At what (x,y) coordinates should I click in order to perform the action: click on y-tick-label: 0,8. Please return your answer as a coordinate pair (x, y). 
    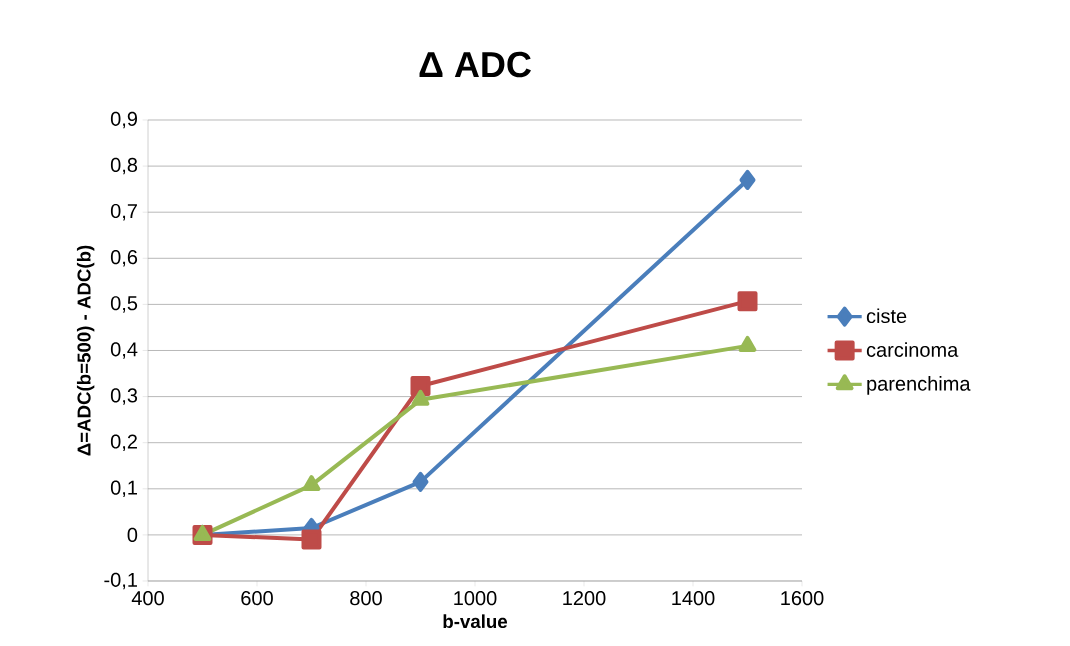
    Looking at the image, I should click on (124, 166).